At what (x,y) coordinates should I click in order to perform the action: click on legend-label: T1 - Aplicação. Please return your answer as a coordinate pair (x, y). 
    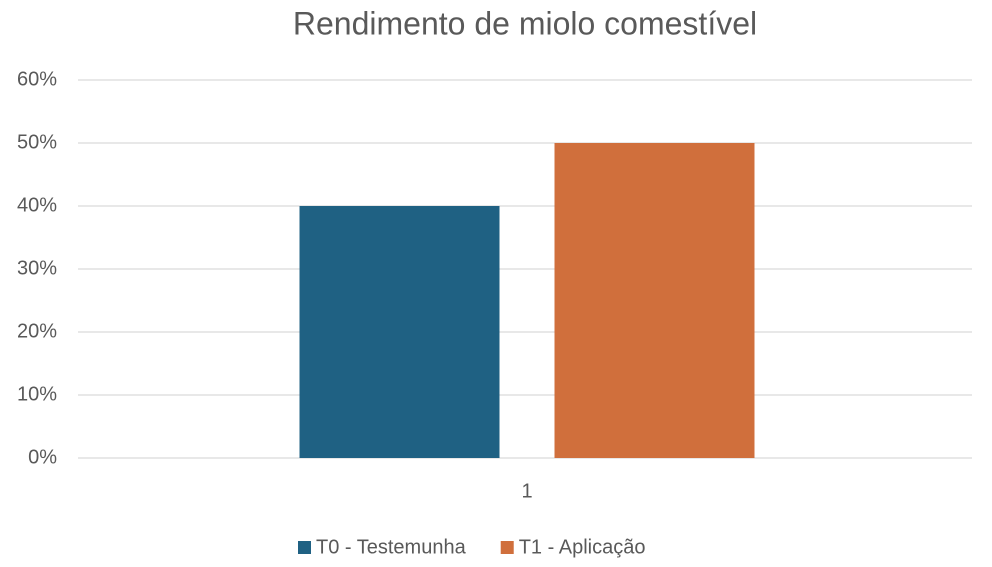
    Looking at the image, I should click on (582, 547).